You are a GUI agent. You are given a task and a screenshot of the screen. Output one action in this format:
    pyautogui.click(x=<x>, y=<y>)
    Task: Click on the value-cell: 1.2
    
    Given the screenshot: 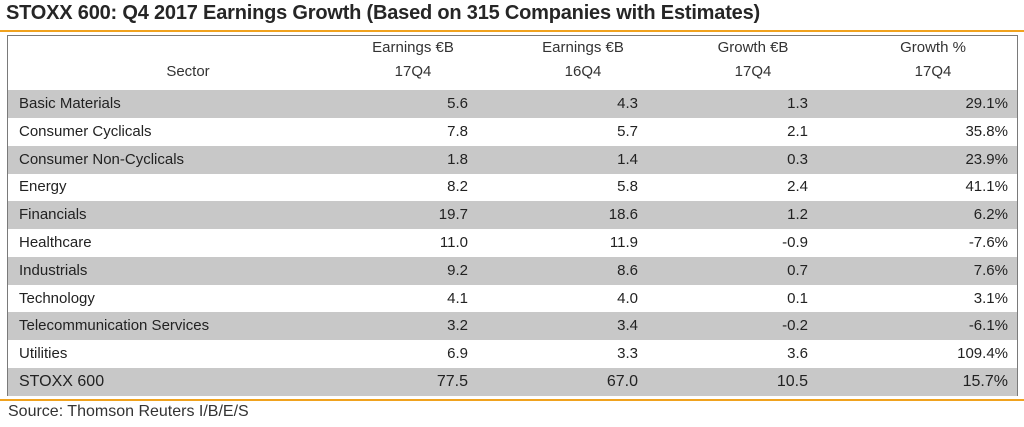 What is the action you would take?
    pyautogui.click(x=797, y=215)
    